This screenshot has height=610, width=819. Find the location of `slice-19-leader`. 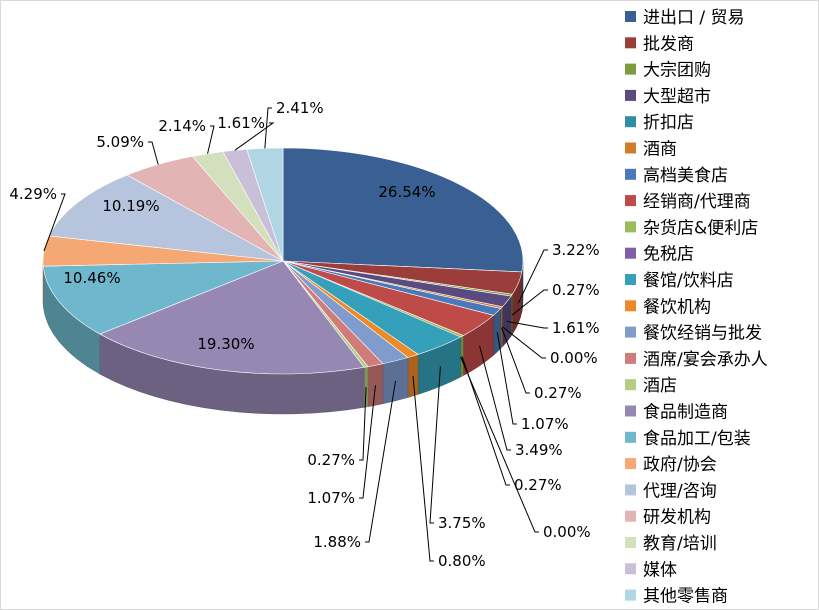

slice-19-leader is located at coordinates (153, 153).